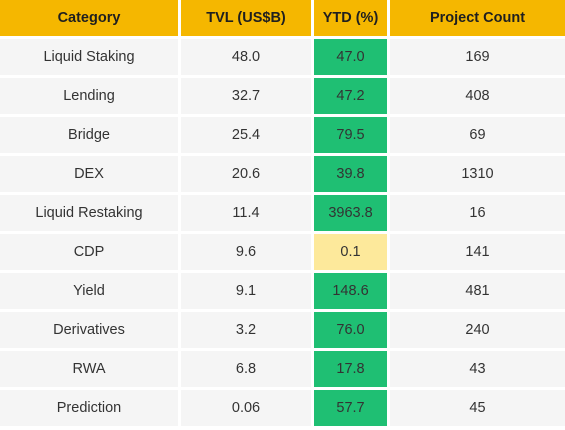 Image resolution: width=565 pixels, height=430 pixels. What do you see at coordinates (89, 252) in the screenshot?
I see `cell-category: CDP` at bounding box center [89, 252].